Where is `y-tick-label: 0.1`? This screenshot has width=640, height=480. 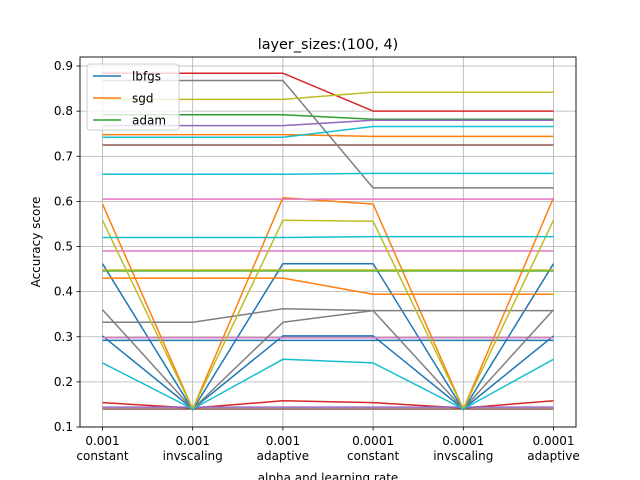 y-tick-label: 0.1 is located at coordinates (63, 427).